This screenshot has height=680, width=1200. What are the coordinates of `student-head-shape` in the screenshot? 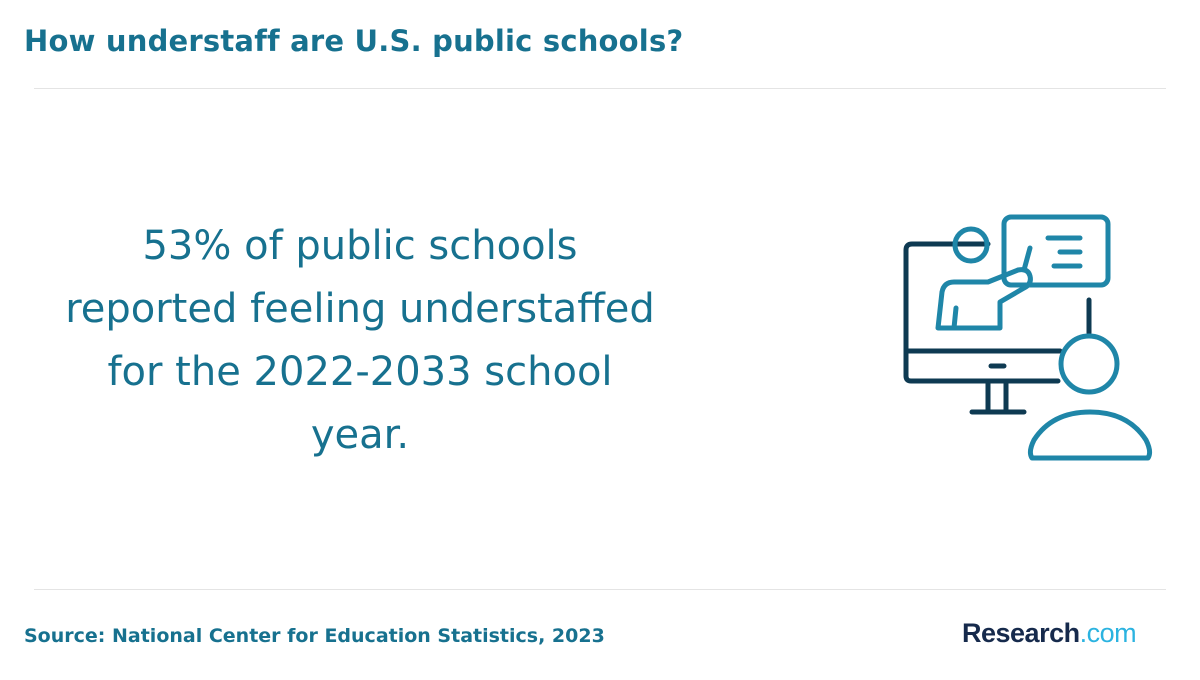 It's located at (1089, 364).